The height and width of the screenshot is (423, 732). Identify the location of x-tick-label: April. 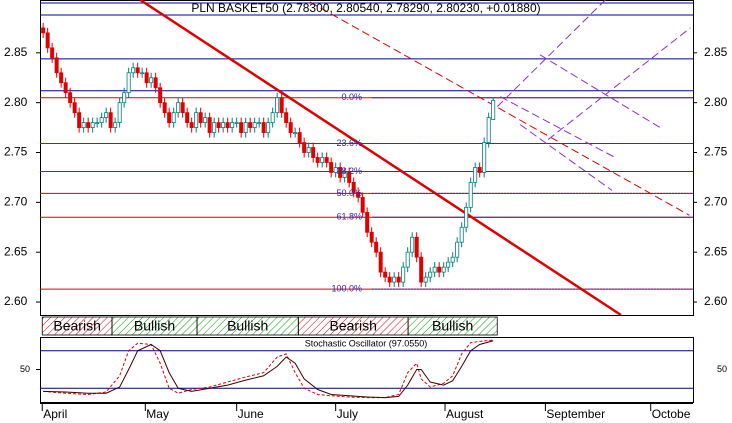
(55, 414).